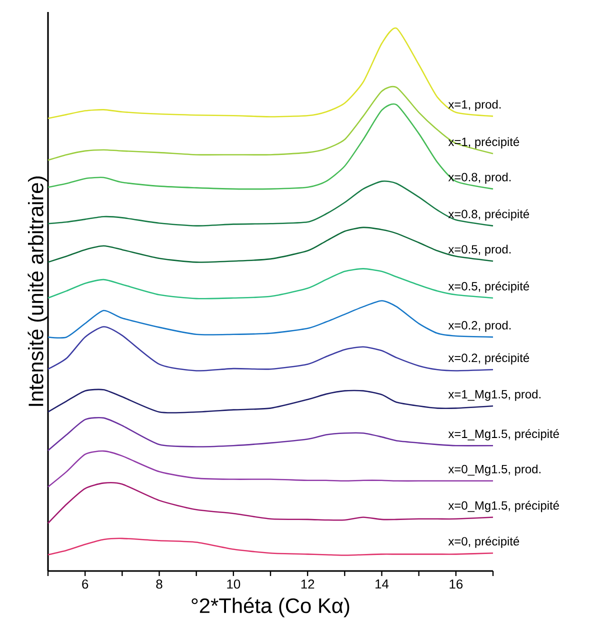  What do you see at coordinates (474, 105) in the screenshot?
I see `series-label: x=1, prod.` at bounding box center [474, 105].